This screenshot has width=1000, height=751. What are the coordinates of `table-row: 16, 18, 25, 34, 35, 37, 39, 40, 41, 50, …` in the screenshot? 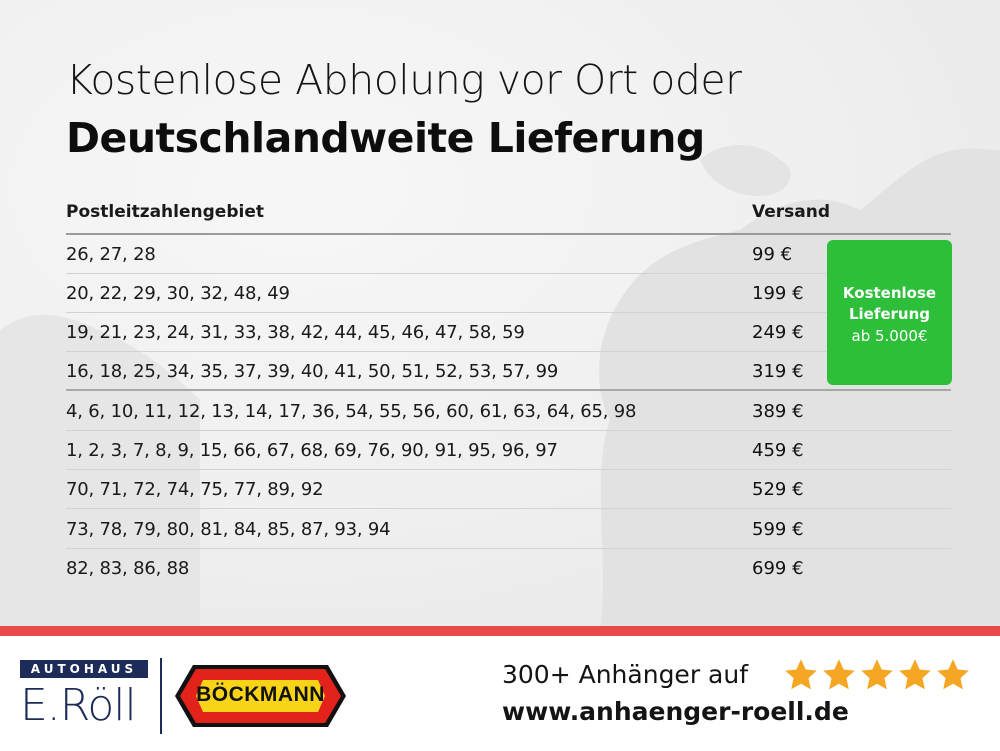 It's located at (508, 371).